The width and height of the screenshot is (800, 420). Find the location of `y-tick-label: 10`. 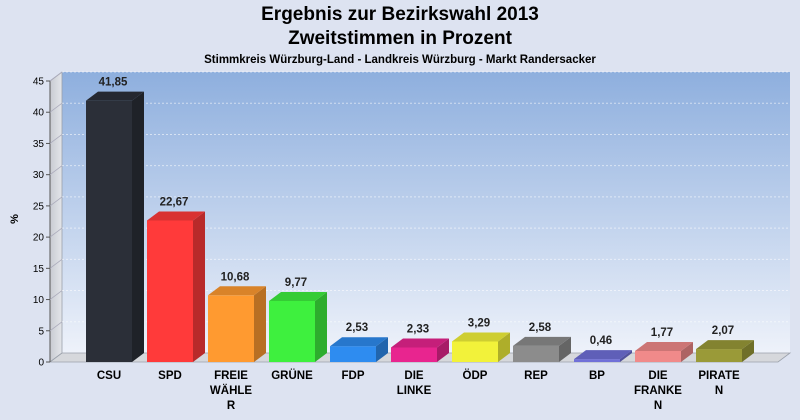

y-tick-label: 10 is located at coordinates (39, 300).